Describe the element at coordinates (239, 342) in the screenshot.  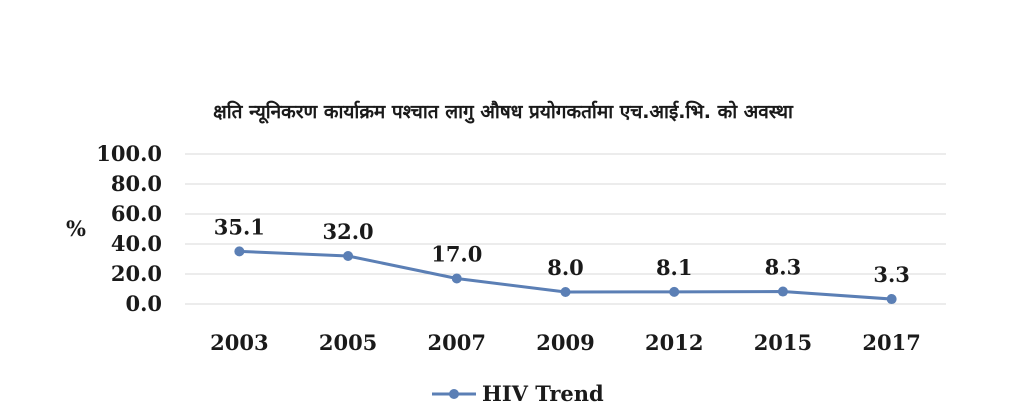
I see `x-tick-label: 2003` at that location.